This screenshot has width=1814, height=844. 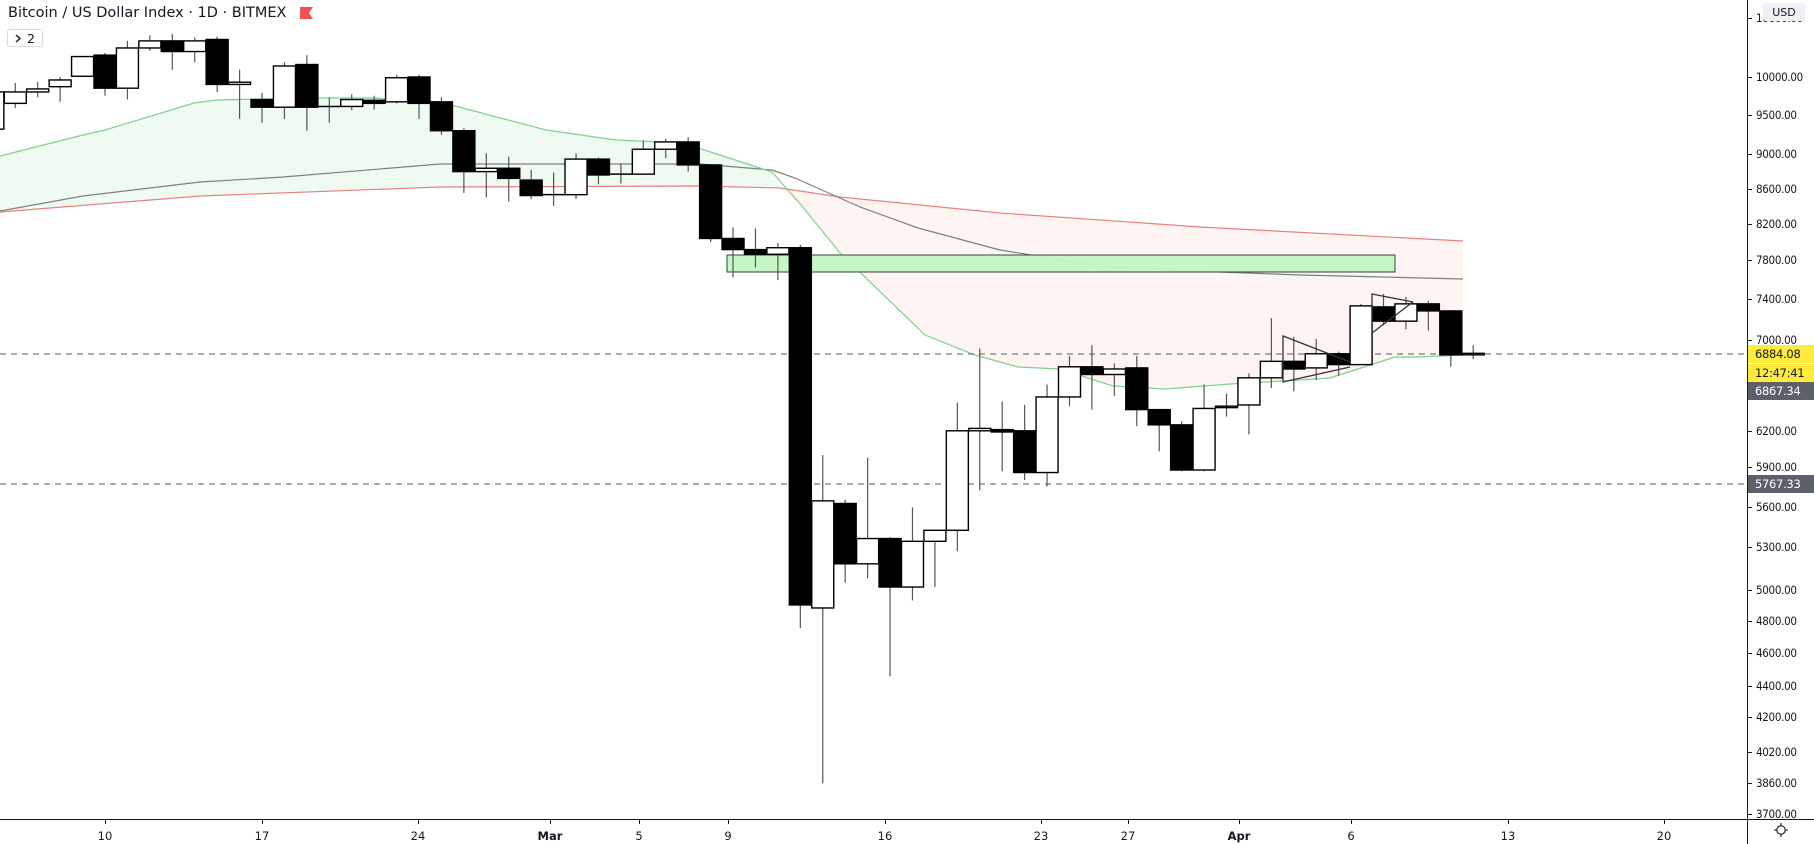 I want to click on price-tick-label: 9000.00, so click(x=1776, y=154).